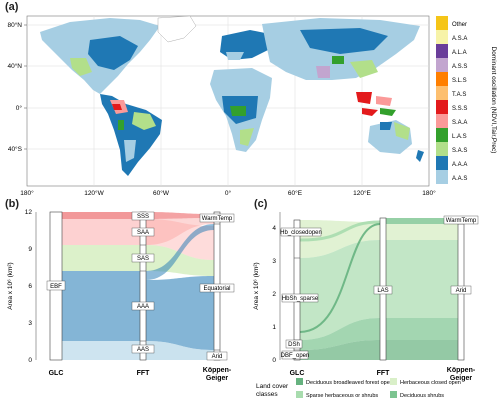 The height and width of the screenshot is (418, 500). Describe the element at coordinates (430, 383) in the screenshot. I see `c-legend-label: Herbaceous closed open` at that location.